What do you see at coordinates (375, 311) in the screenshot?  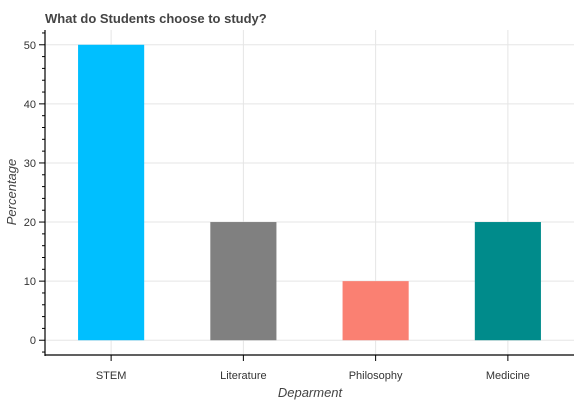 I see `bar-philosophy` at bounding box center [375, 311].